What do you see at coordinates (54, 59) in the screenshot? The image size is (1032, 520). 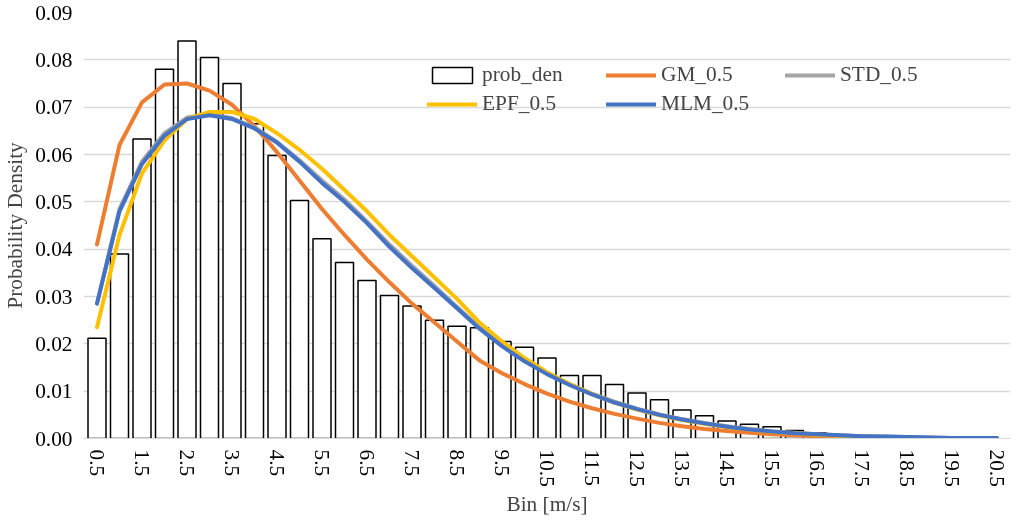 I see `y-tick-label: 0.08` at bounding box center [54, 59].